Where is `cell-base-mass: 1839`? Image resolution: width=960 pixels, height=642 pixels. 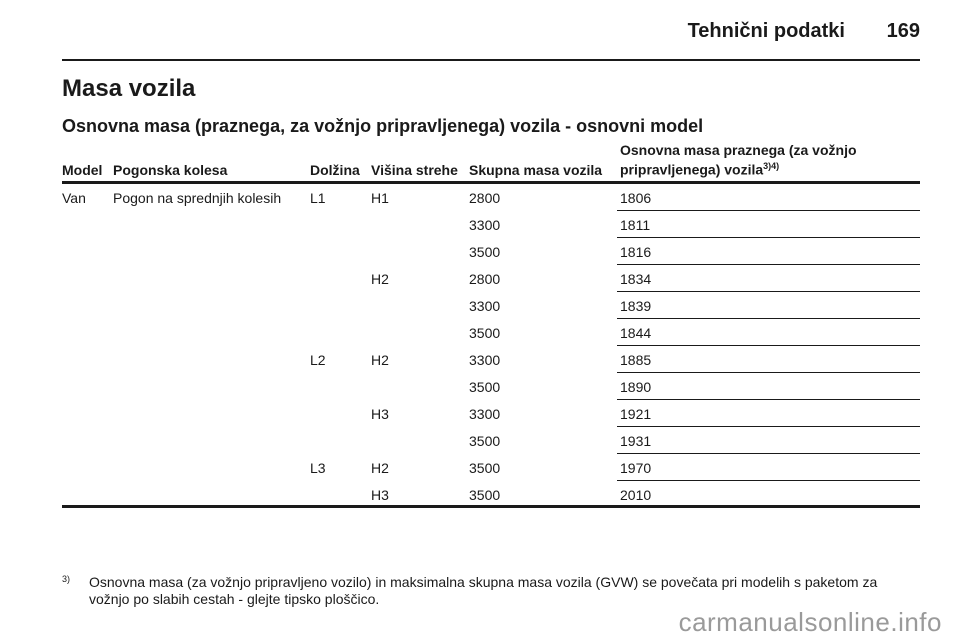 cell-base-mass: 1839 is located at coordinates (636, 306).